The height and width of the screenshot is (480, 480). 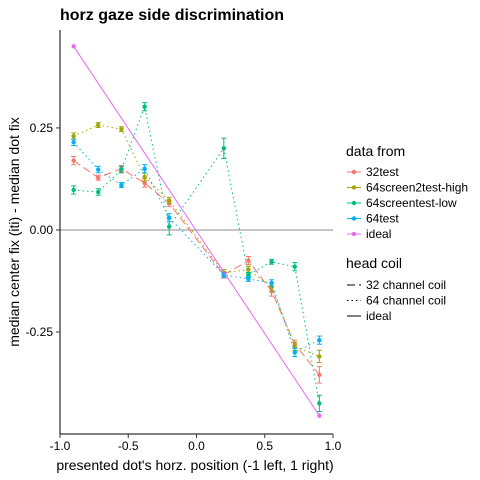 I want to click on legend-entry-ideal: ideal, so click(x=369, y=234).